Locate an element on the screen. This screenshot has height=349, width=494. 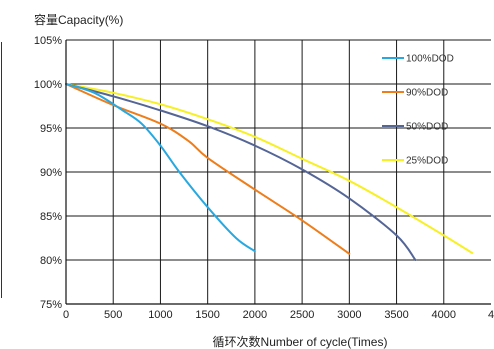
legend: 100%DOD 90%DOD 50%DOD 25%DOD is located at coordinates (418, 110).